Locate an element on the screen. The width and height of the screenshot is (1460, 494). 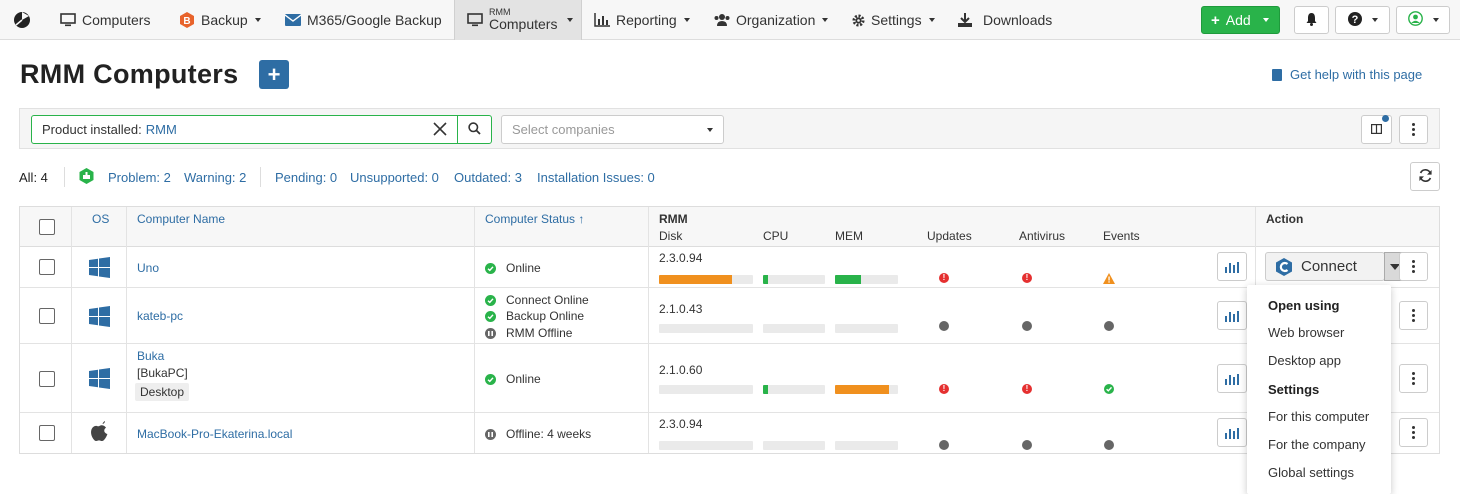
header-updates: Updates is located at coordinates (949, 236).